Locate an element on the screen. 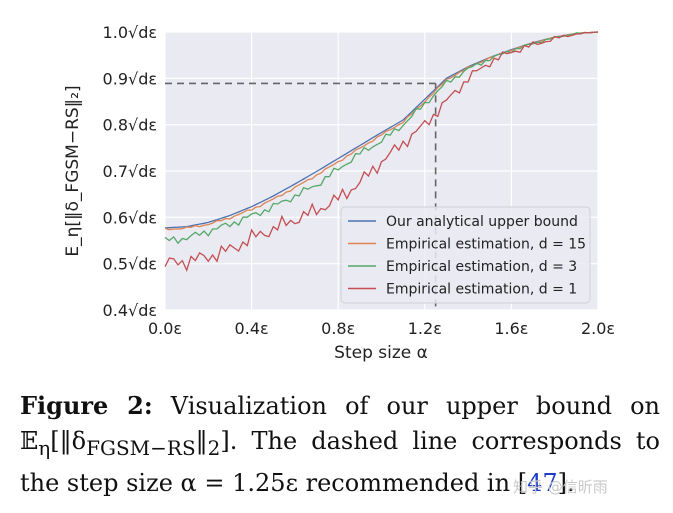 The height and width of the screenshot is (513, 673). citation-link: 47 is located at coordinates (542, 482).